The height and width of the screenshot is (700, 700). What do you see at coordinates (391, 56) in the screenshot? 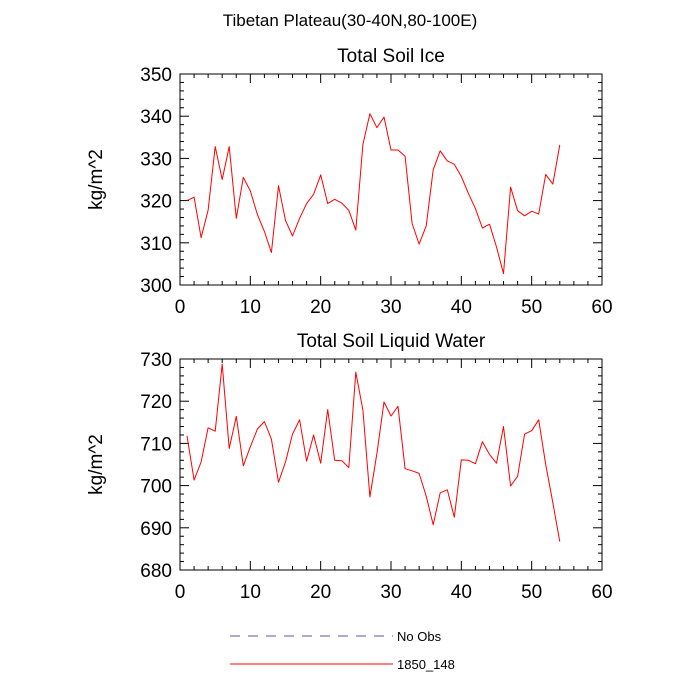
I see `panel-title: Total Soil Ice` at bounding box center [391, 56].